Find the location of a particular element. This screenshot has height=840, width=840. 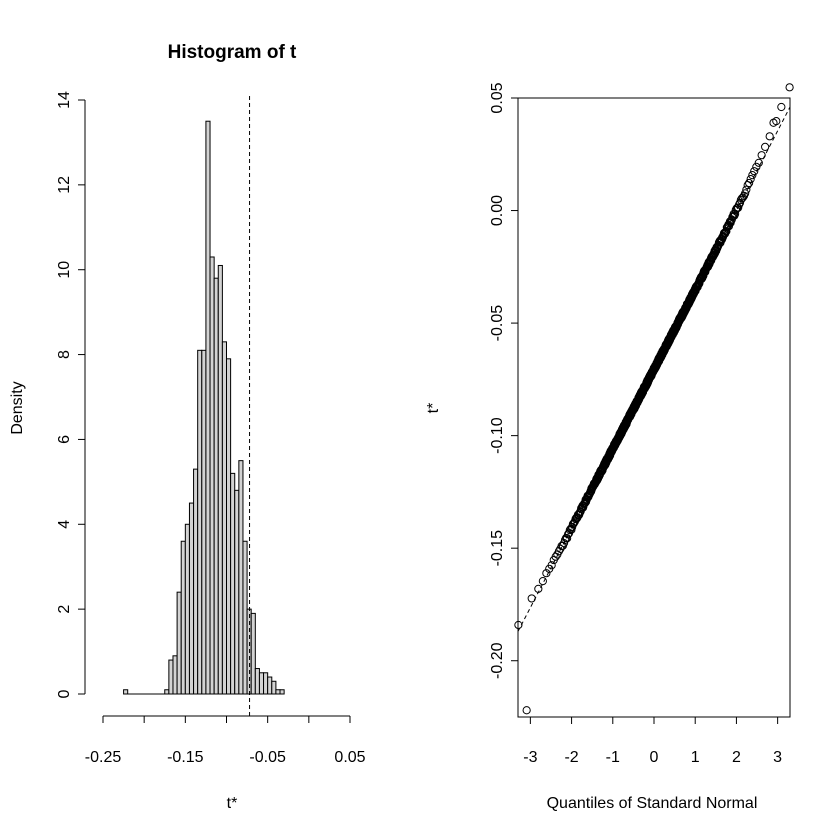

histogram-x-tick-label: -0.25 is located at coordinates (103, 757).